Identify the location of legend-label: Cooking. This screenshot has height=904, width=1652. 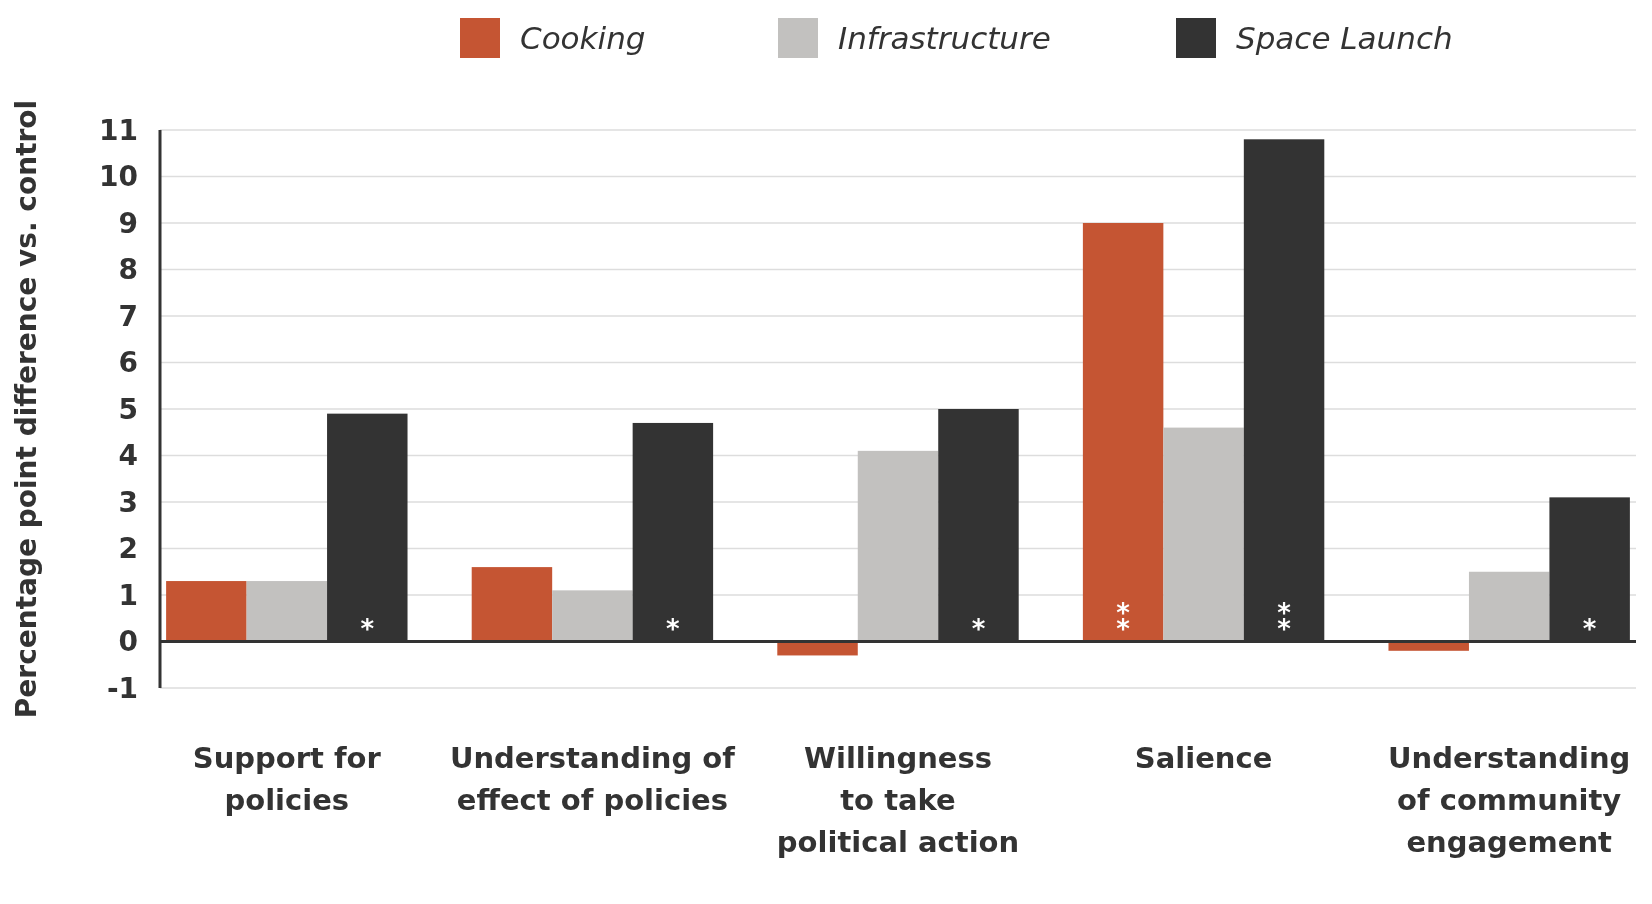
(583, 37).